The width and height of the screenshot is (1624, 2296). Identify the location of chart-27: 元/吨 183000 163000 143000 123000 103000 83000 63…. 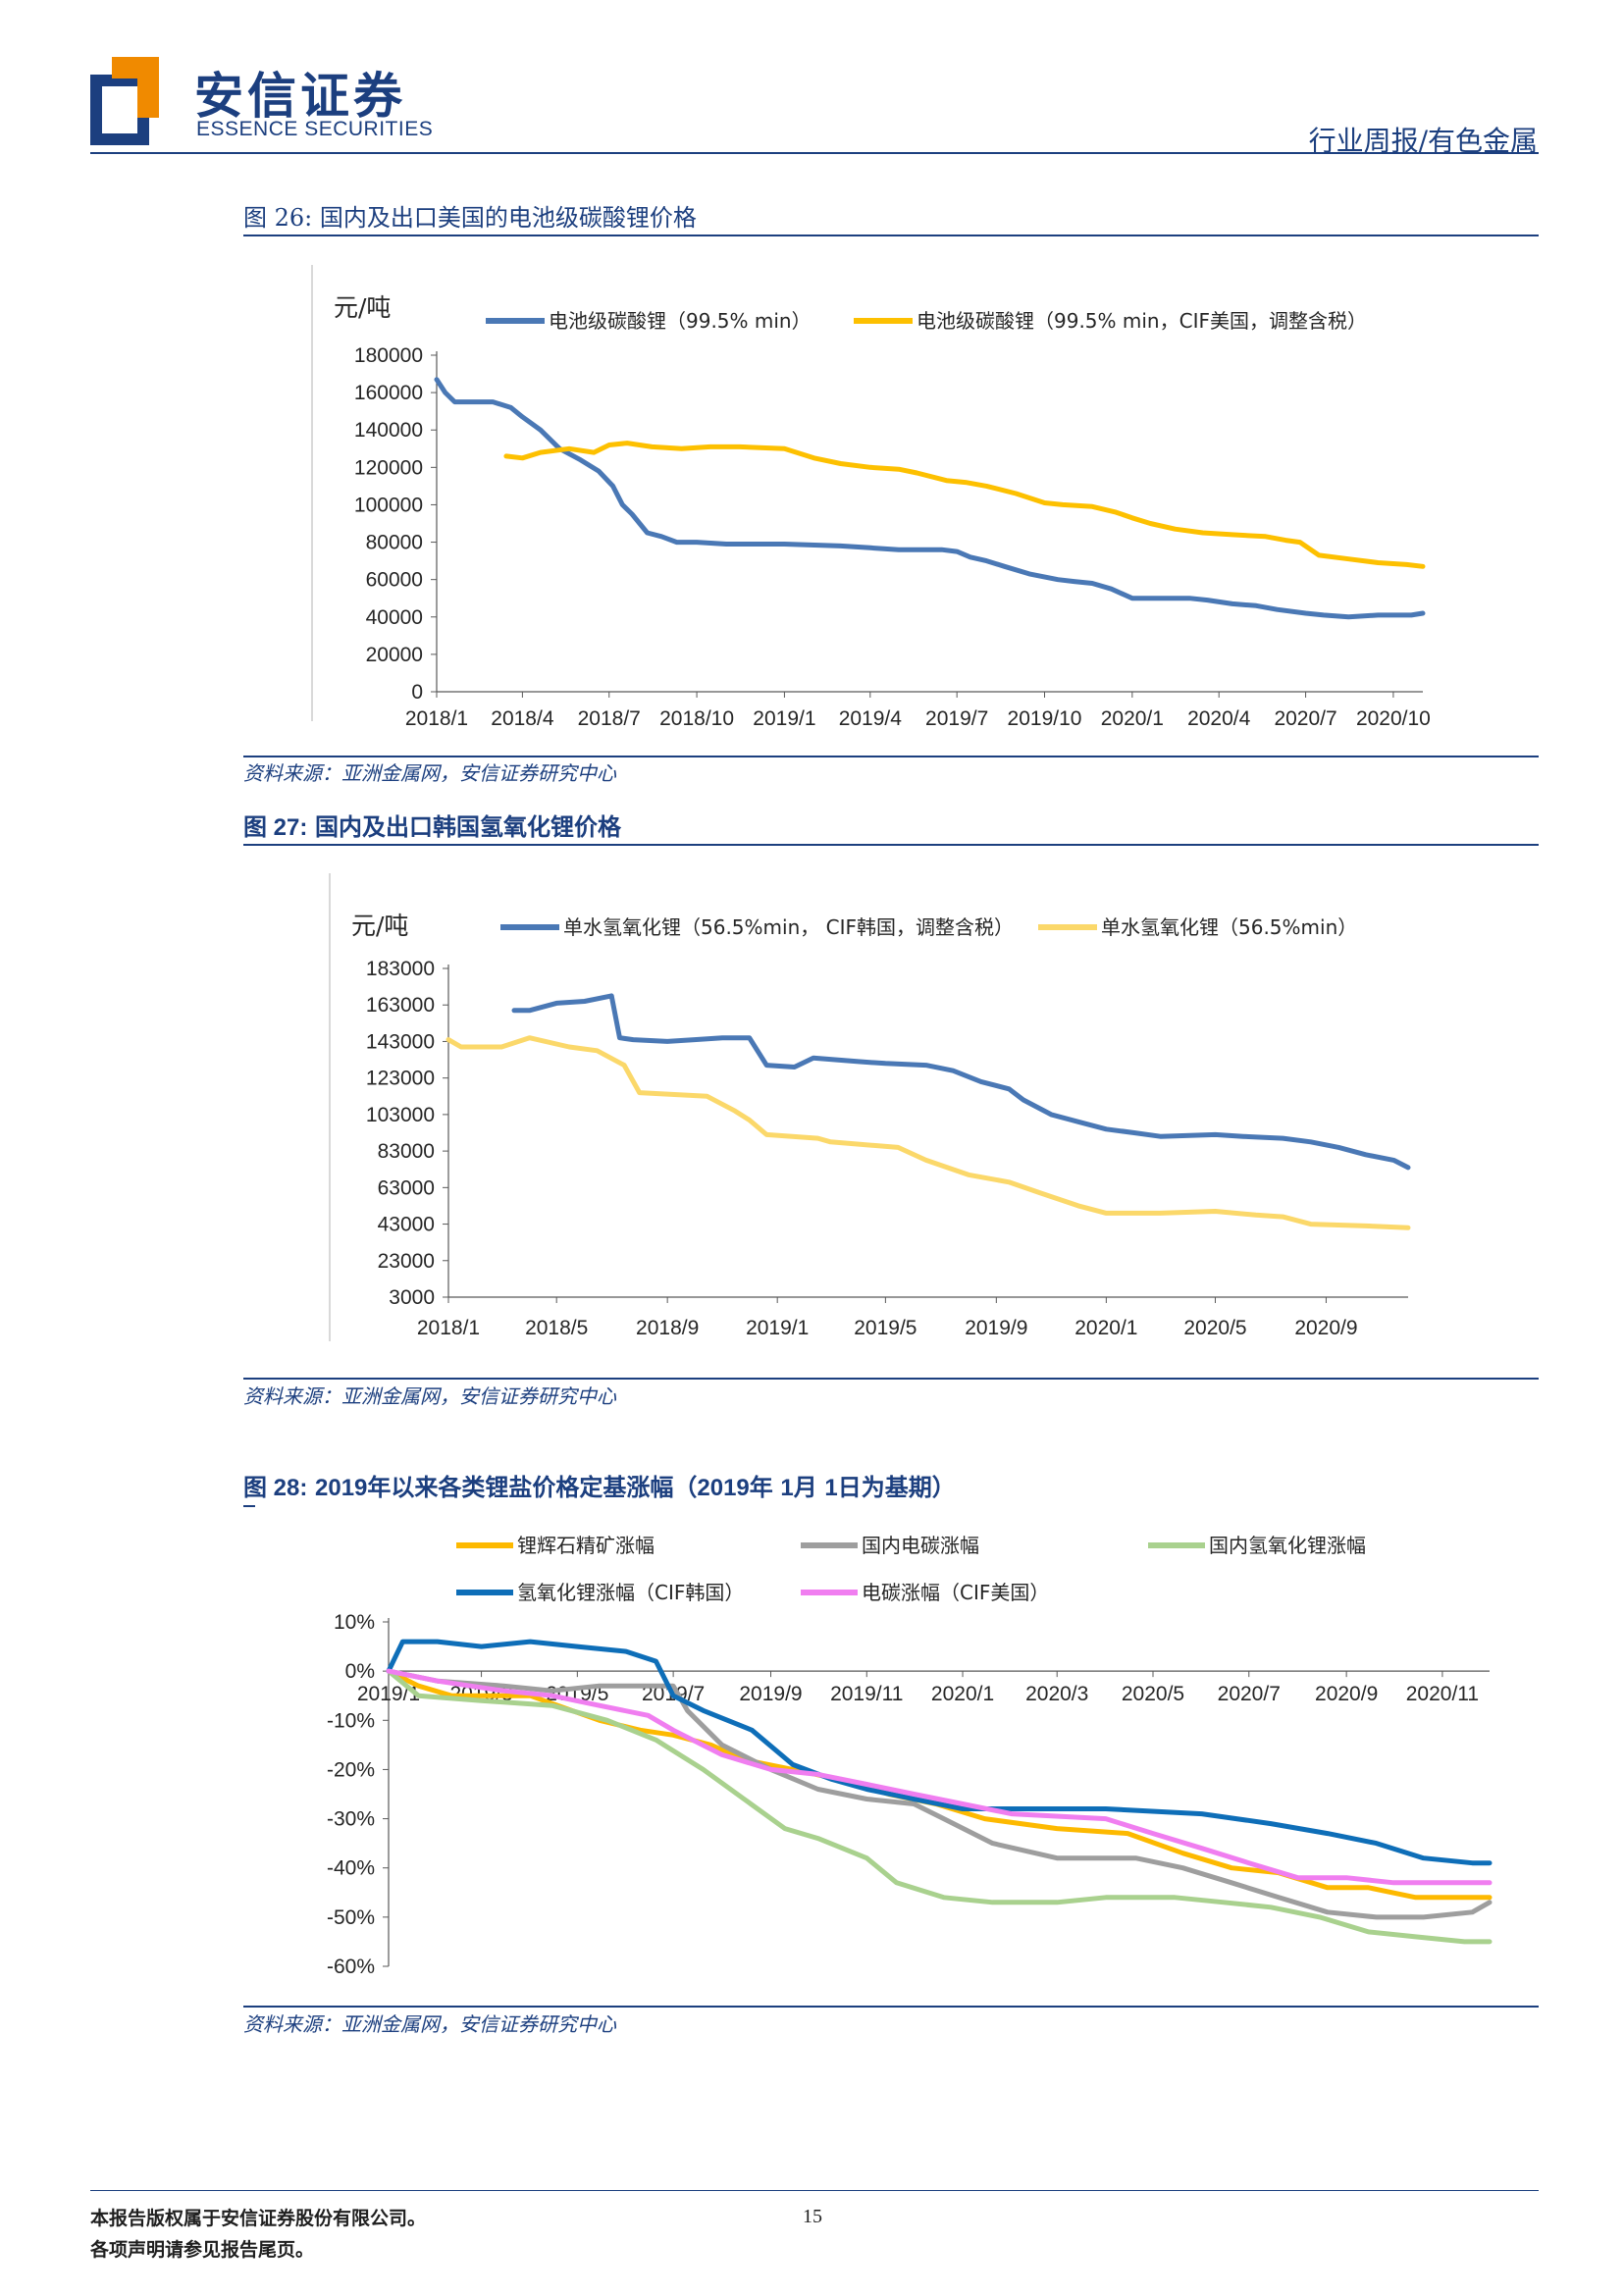
(870, 1107).